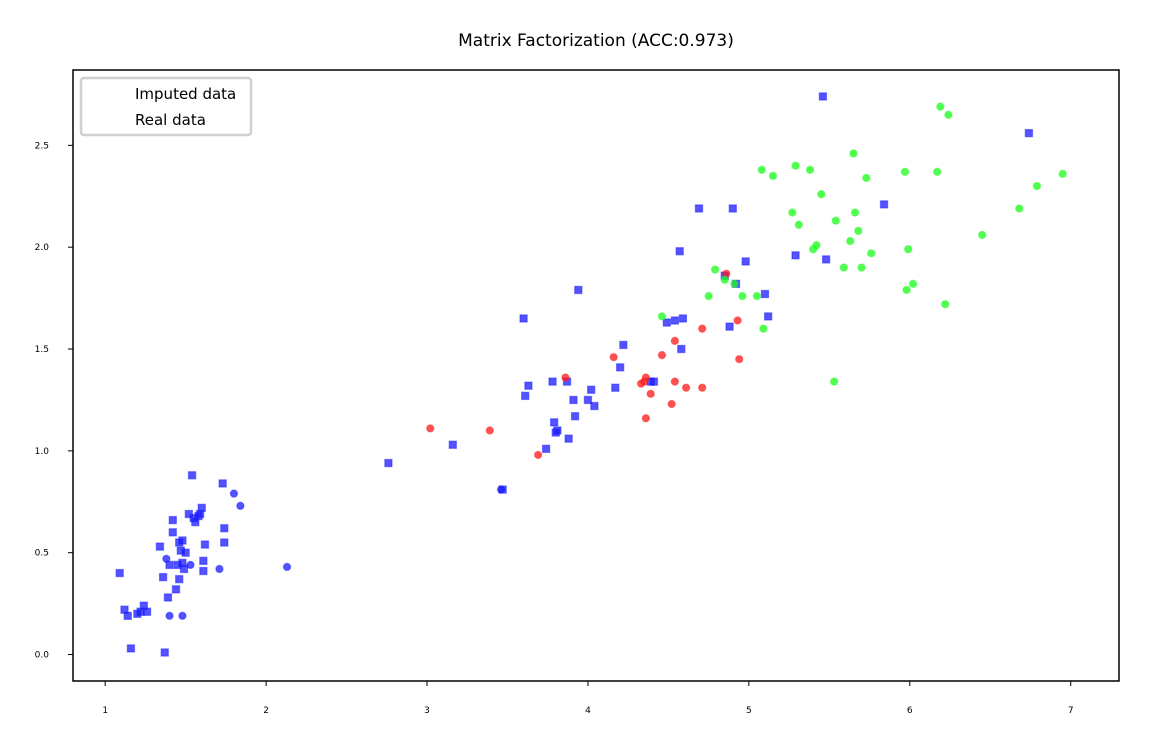 The height and width of the screenshot is (747, 1149). I want to click on legend-entry-imputed: Imputed data, so click(185, 94).